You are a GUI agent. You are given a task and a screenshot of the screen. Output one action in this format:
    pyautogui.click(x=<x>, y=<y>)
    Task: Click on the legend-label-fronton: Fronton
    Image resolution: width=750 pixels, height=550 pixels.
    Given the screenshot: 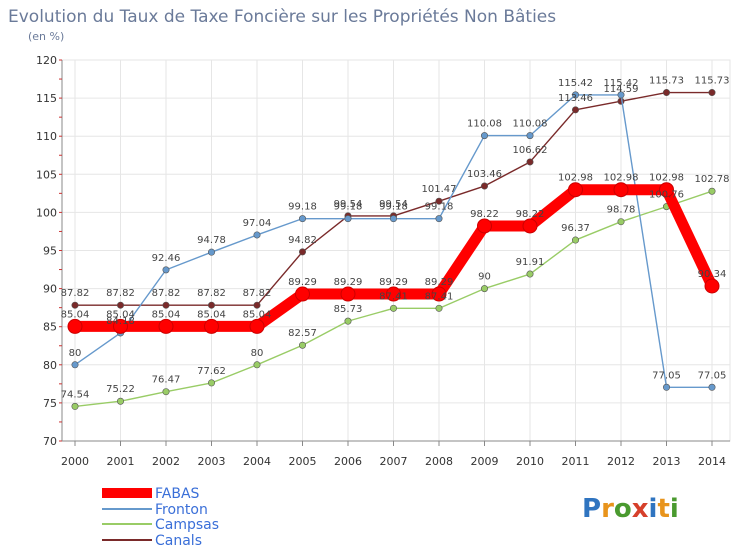 What is the action you would take?
    pyautogui.click(x=181, y=510)
    